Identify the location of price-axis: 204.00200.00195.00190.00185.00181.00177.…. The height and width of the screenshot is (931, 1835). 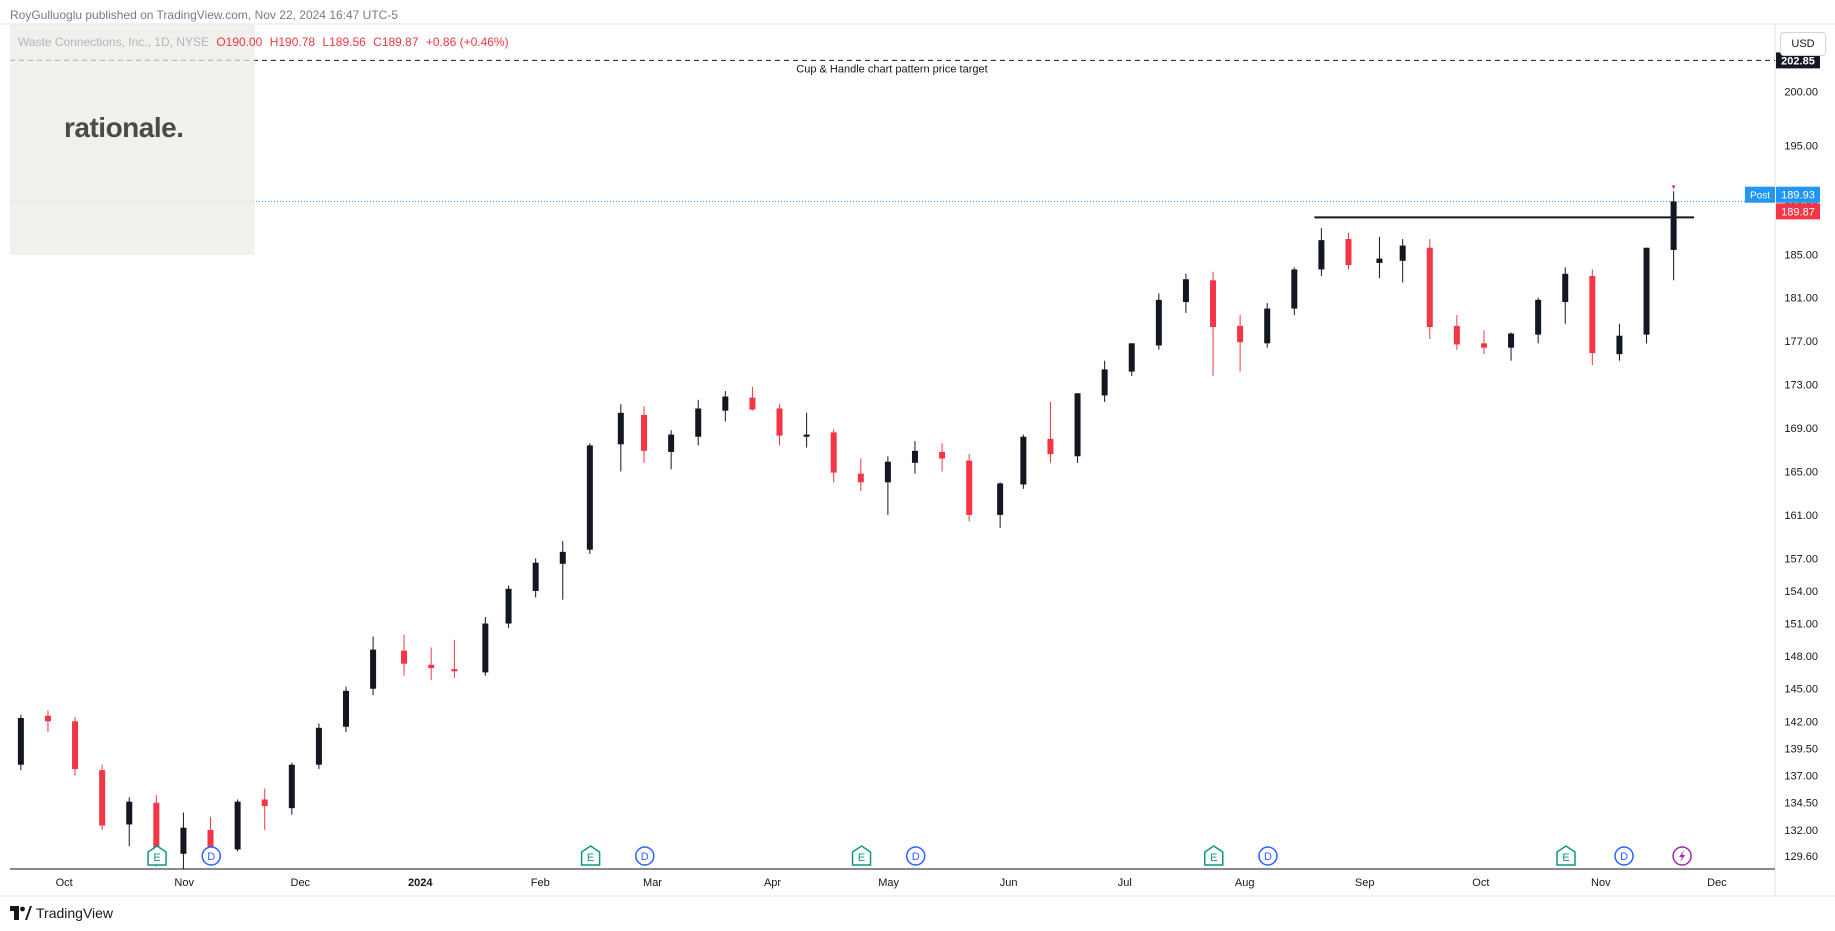
(1782, 453).